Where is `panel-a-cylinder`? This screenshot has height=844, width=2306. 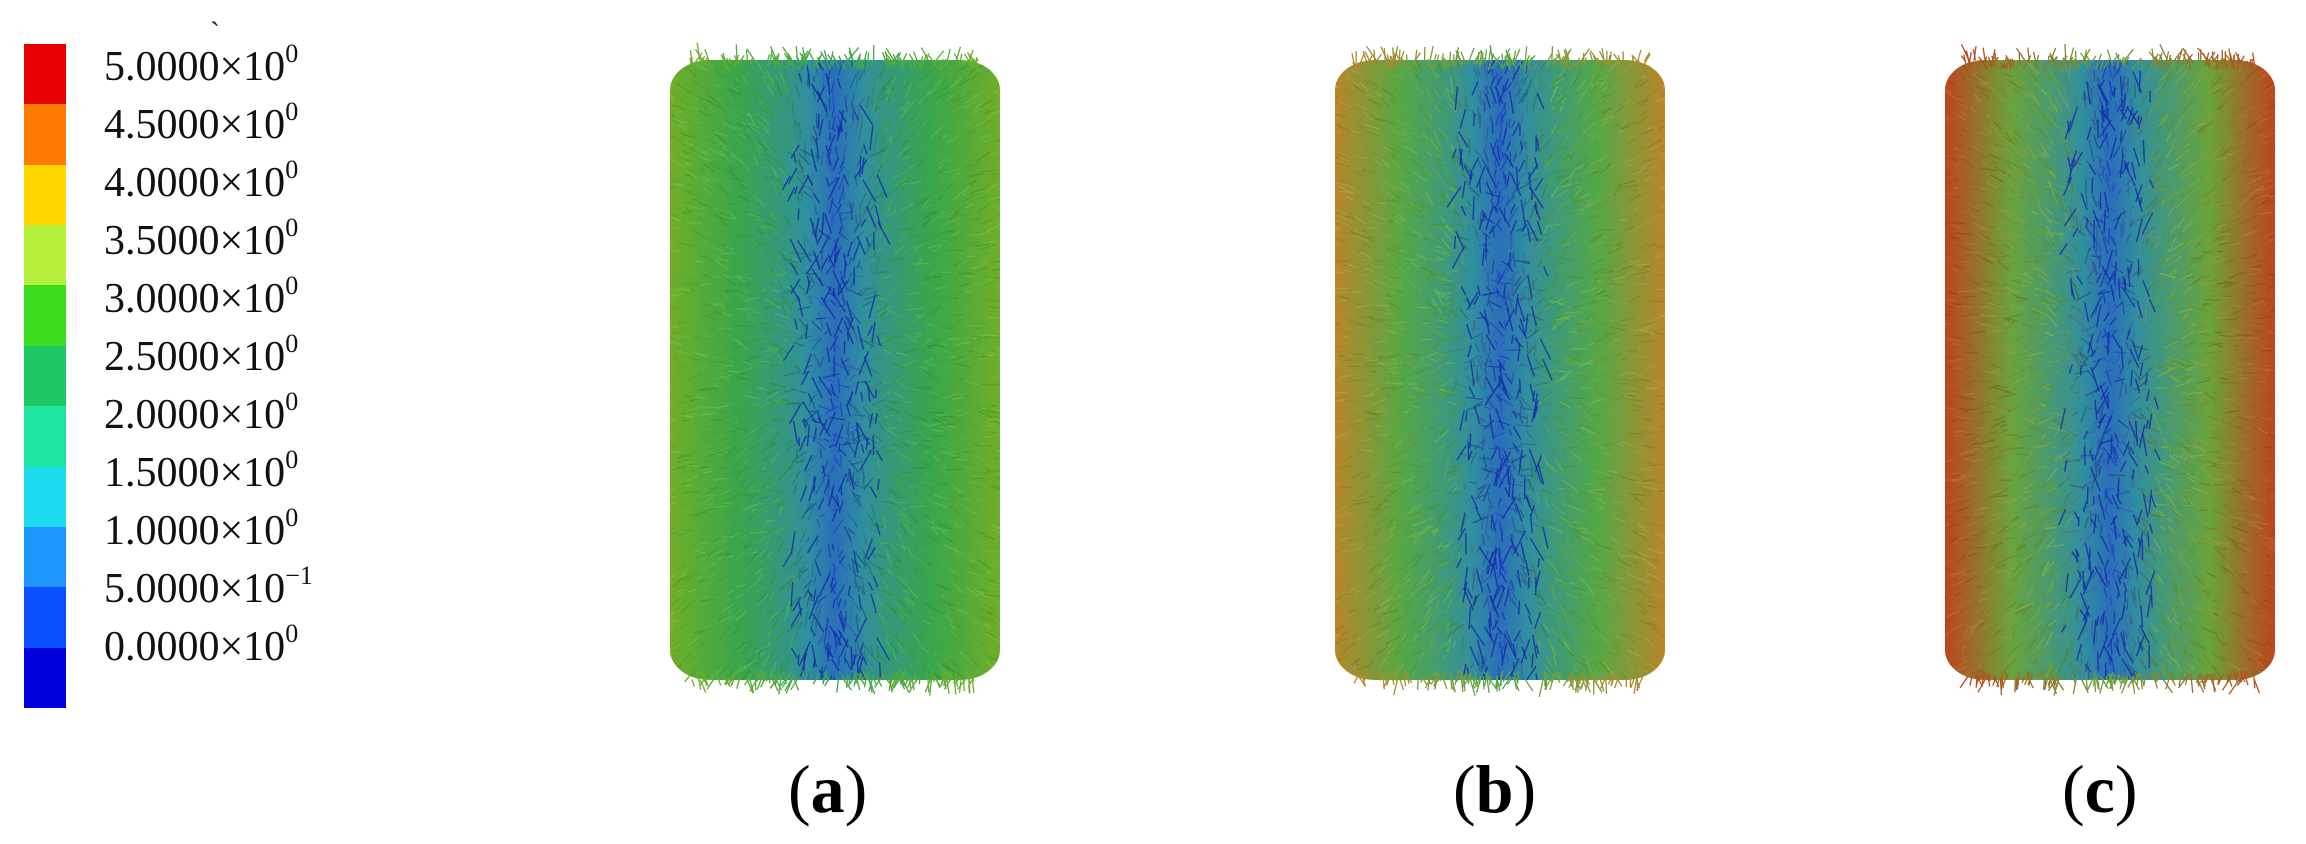
panel-a-cylinder is located at coordinates (845, 370).